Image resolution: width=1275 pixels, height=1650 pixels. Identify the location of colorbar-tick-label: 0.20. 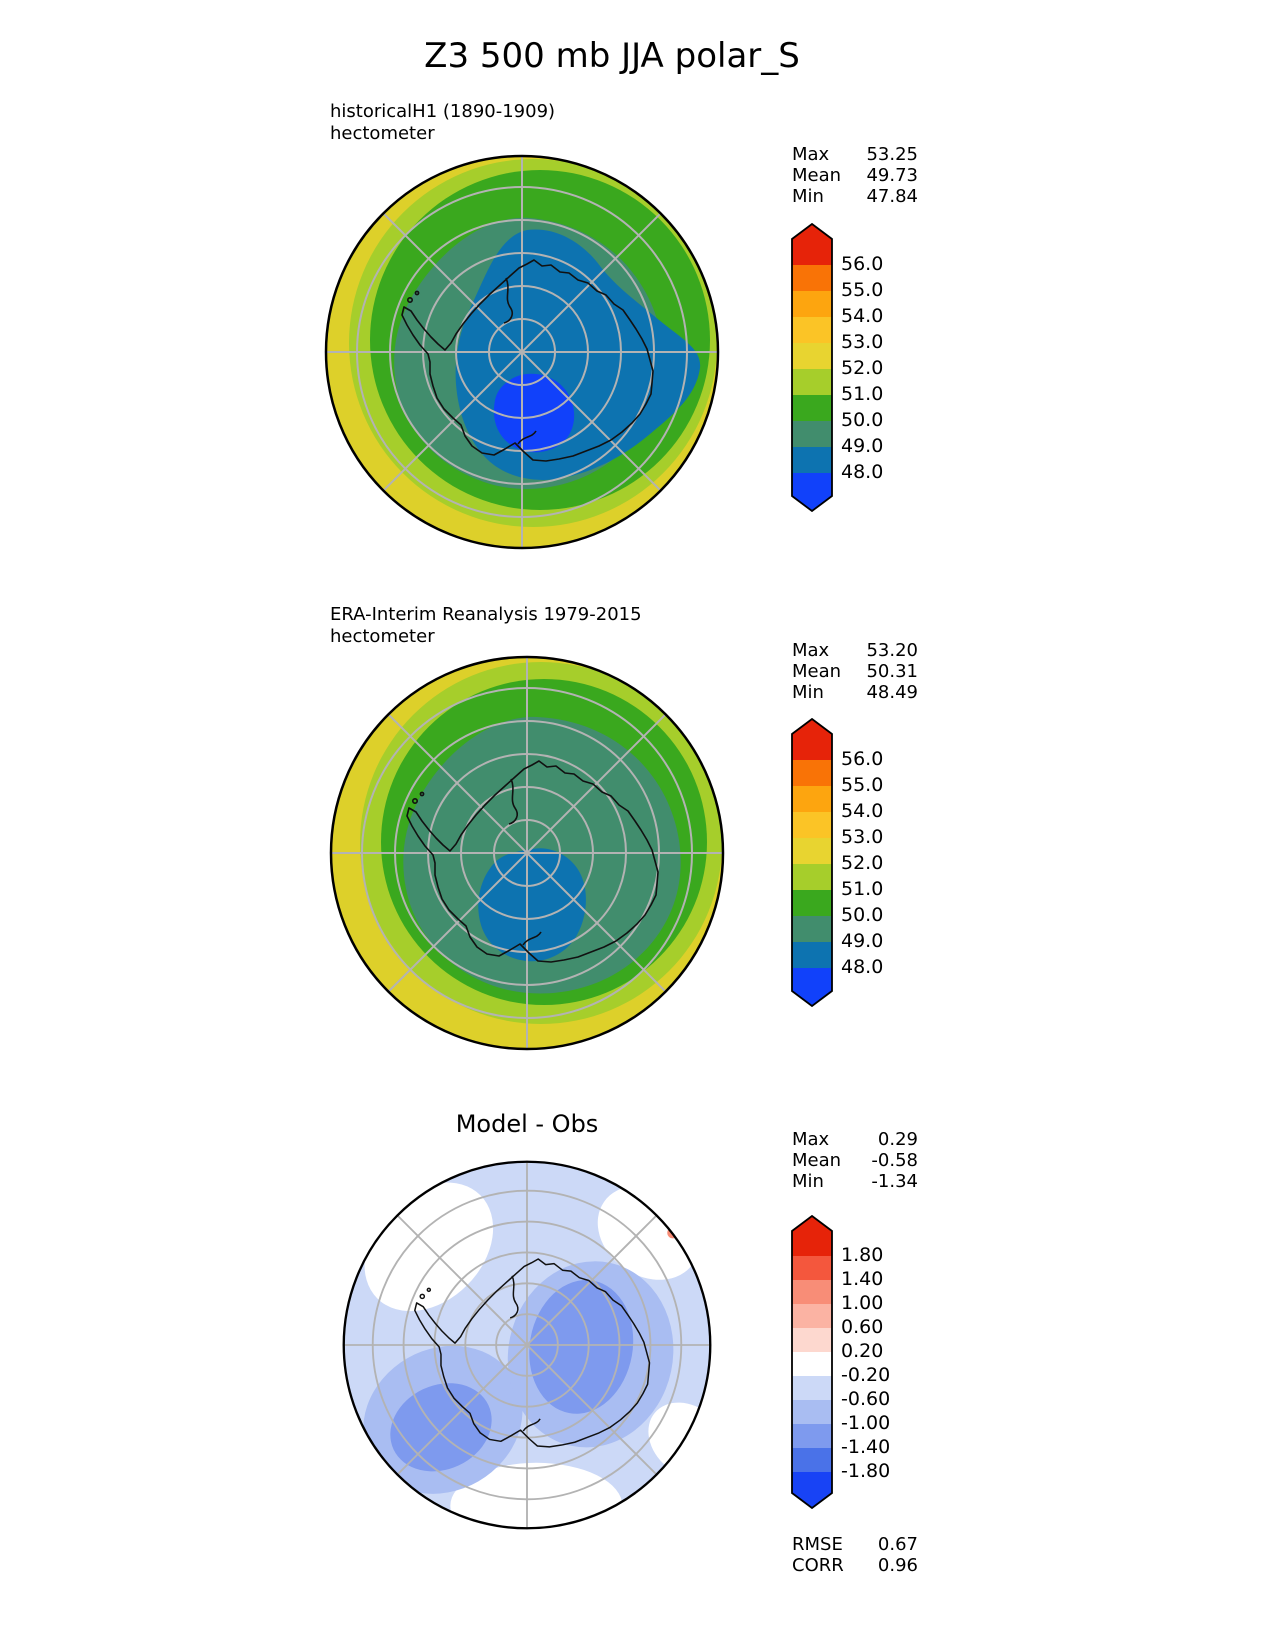
(862, 1351).